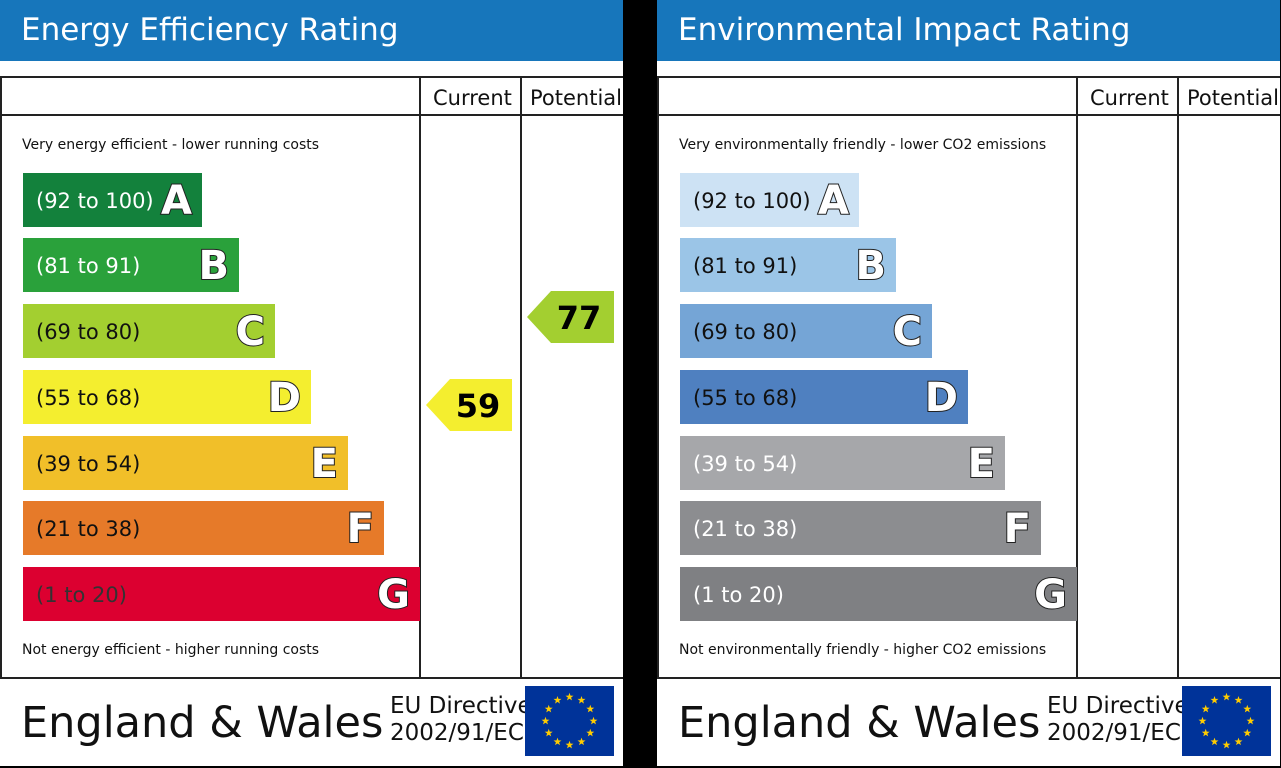  I want to click on current-rating-value: 59, so click(478, 406).